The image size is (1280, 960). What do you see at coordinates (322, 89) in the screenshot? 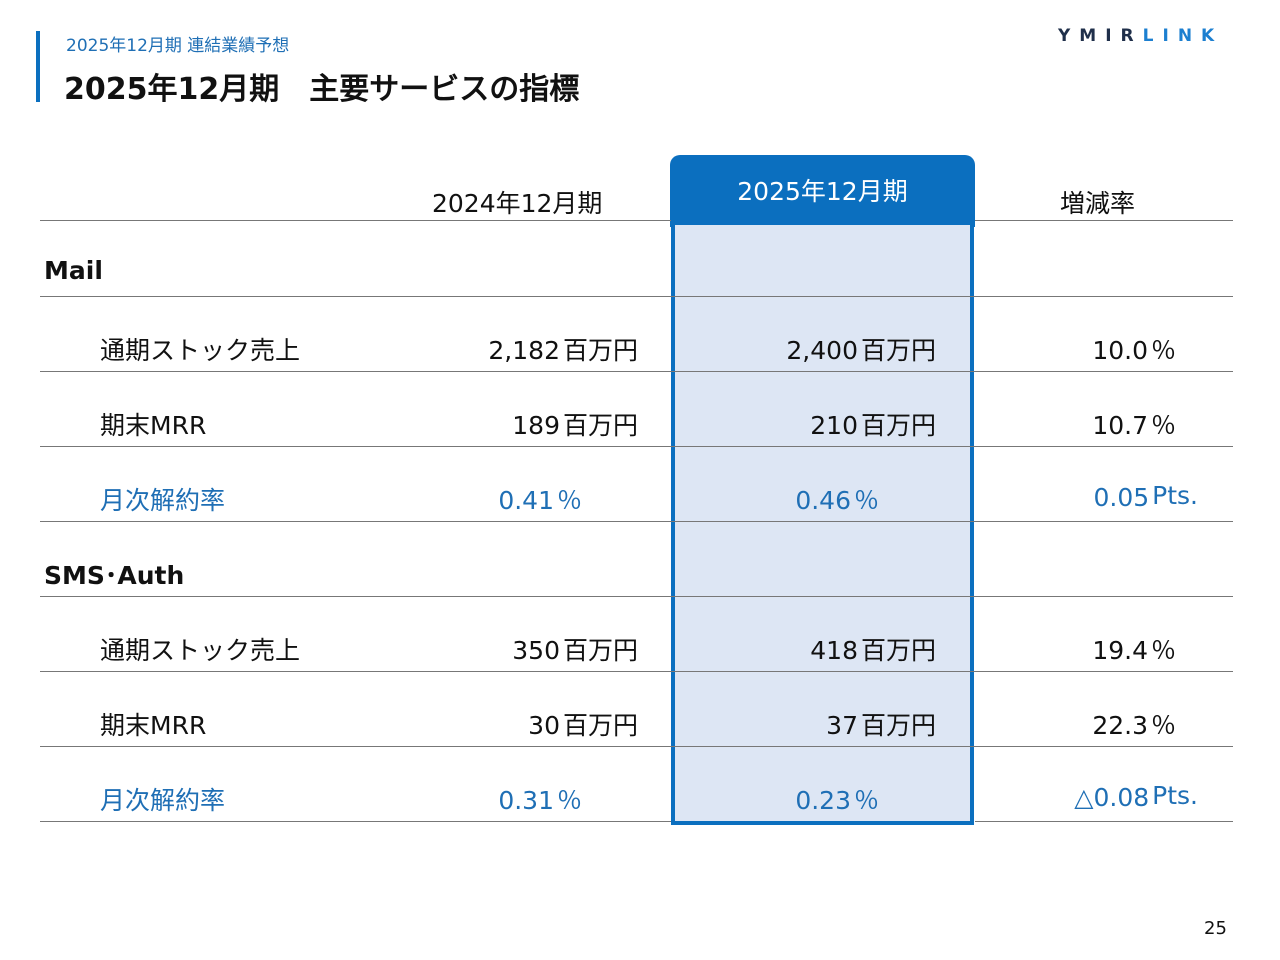
I see `slide-title: 2025年12月期 主要サービスの指標` at bounding box center [322, 89].